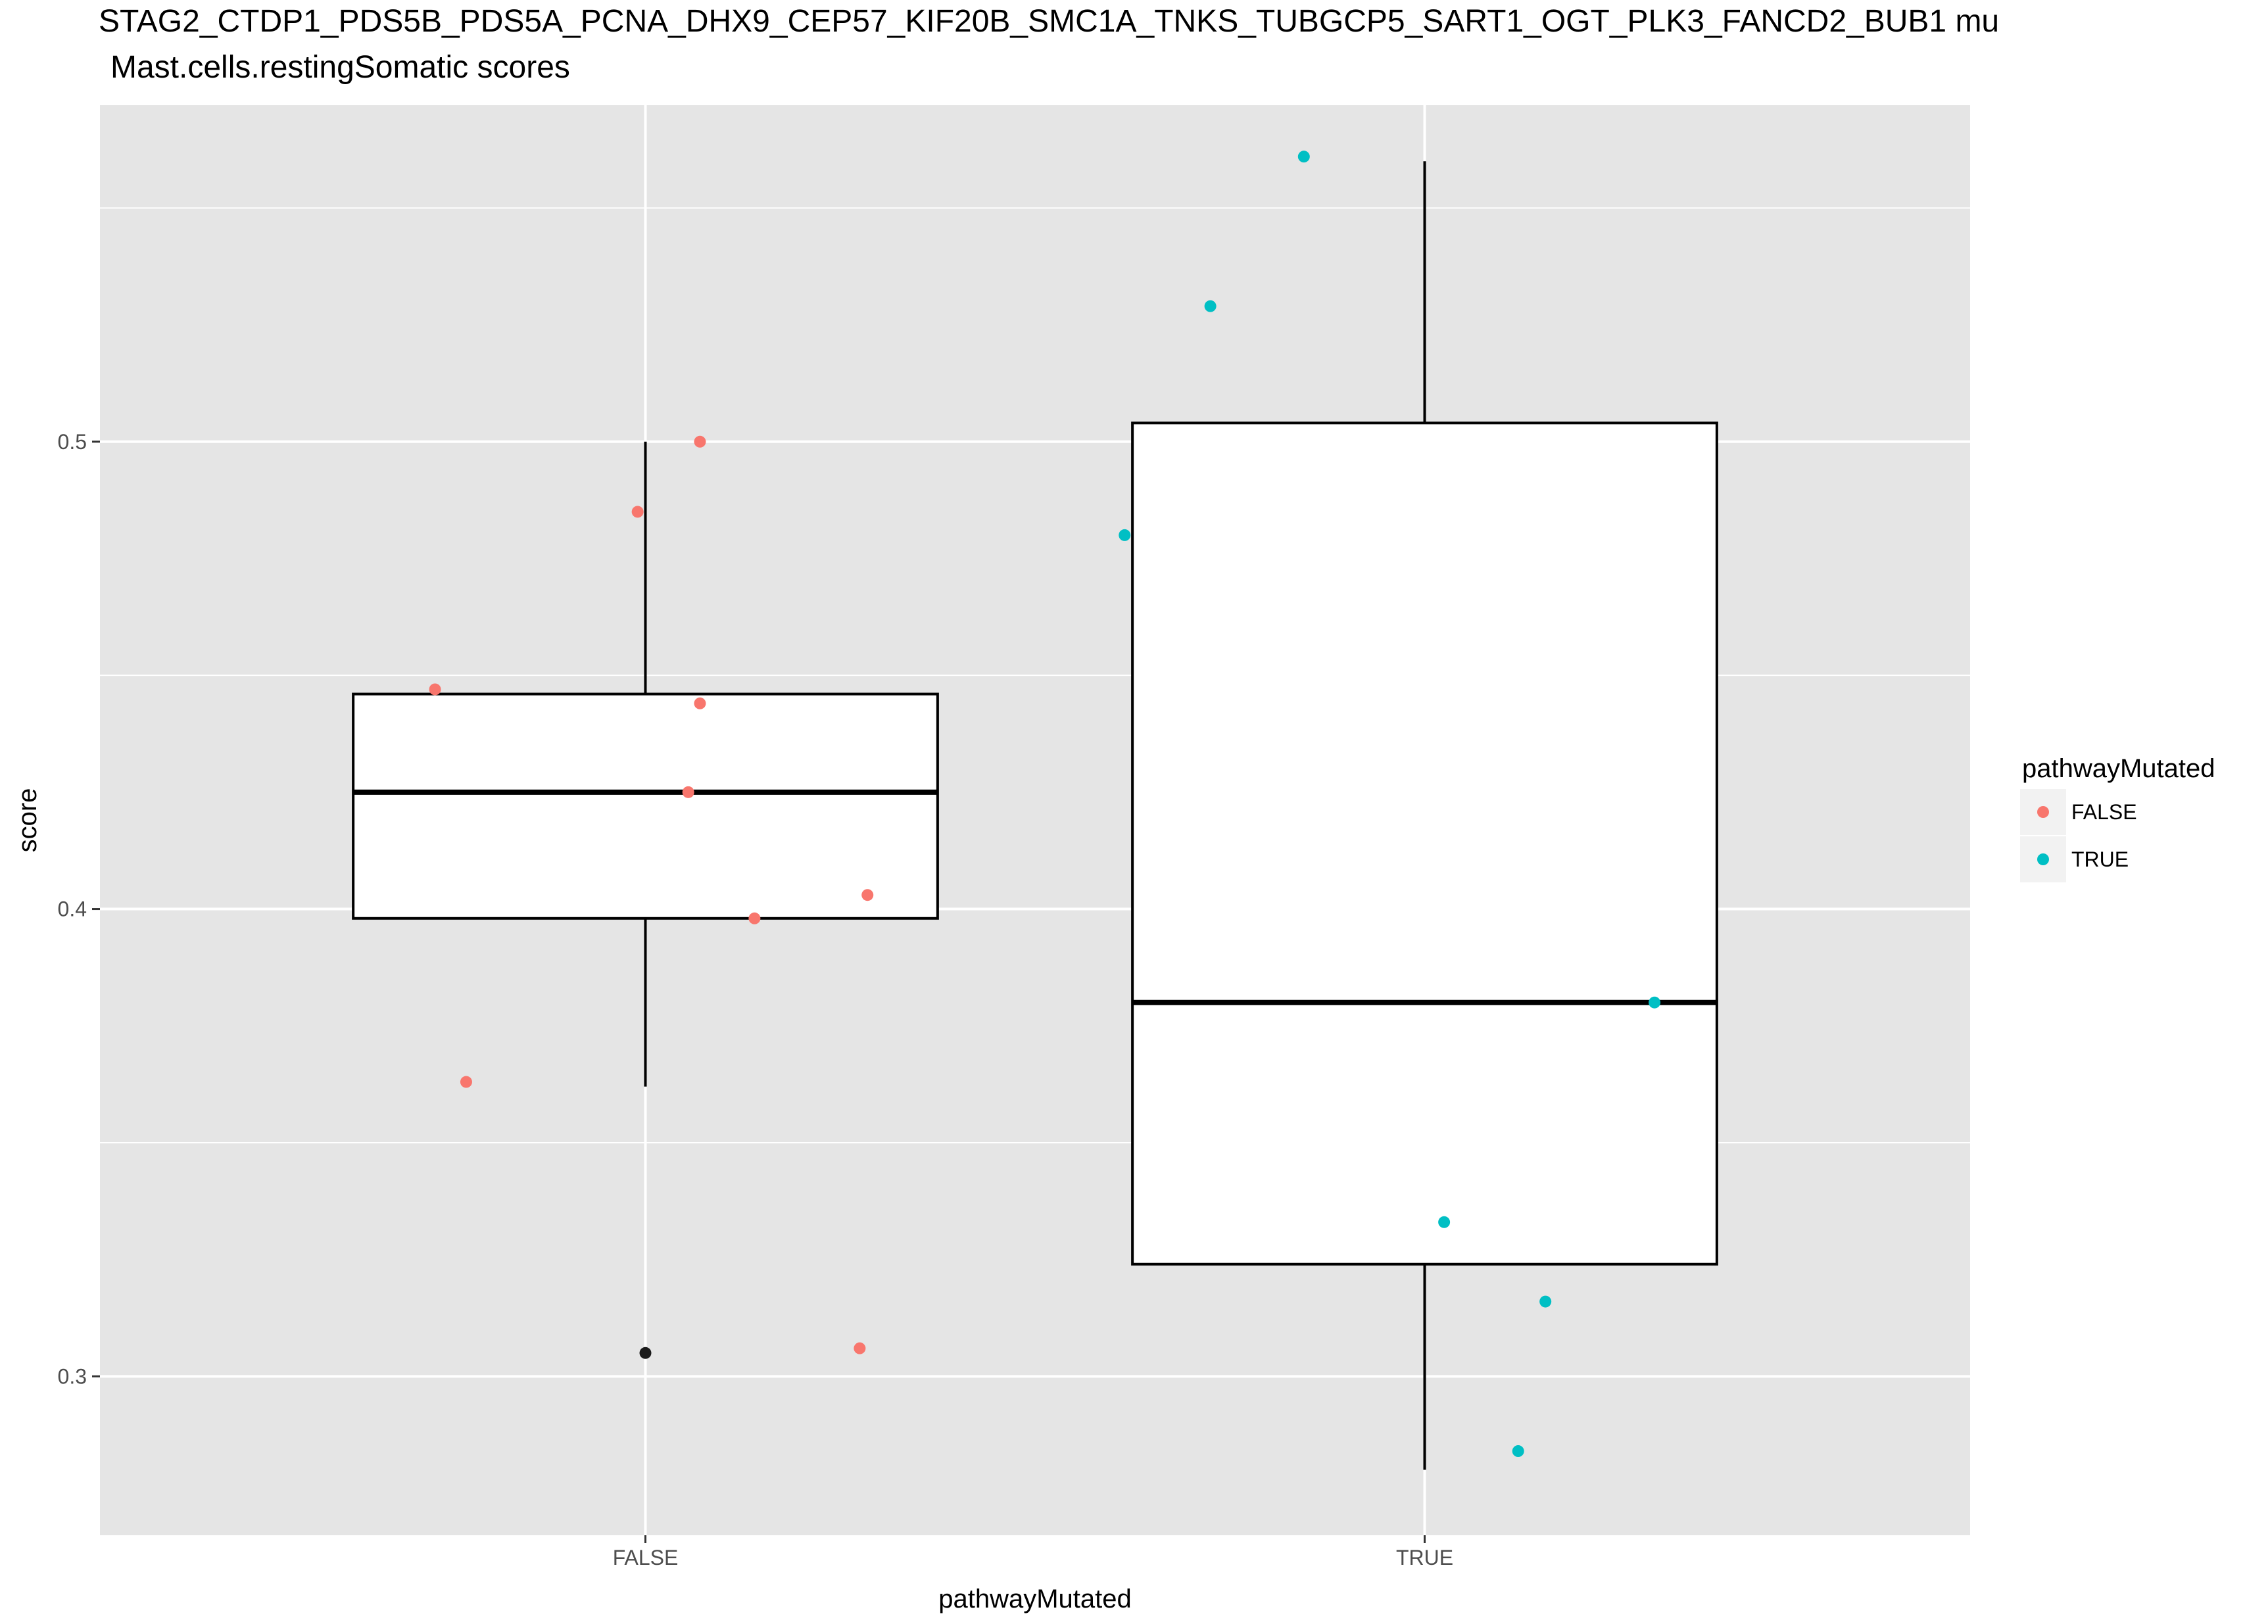 This screenshot has height=1624, width=2268. I want to click on legend: pathwayMutated FALSE TRUE, so click(2117, 818).